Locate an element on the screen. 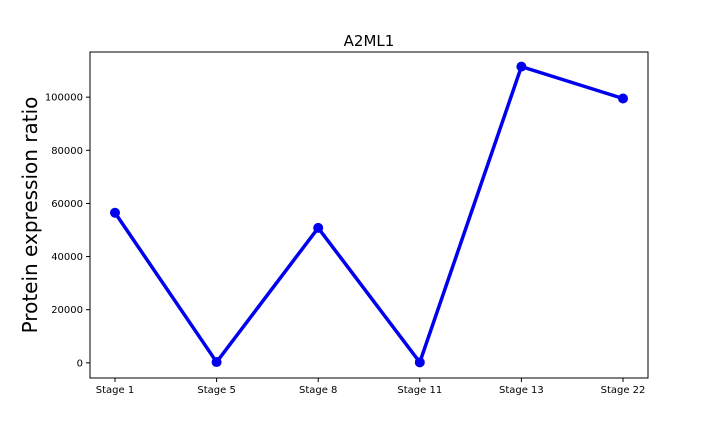 This screenshot has height=432, width=720. chart-title: A2ML1 is located at coordinates (369, 41).